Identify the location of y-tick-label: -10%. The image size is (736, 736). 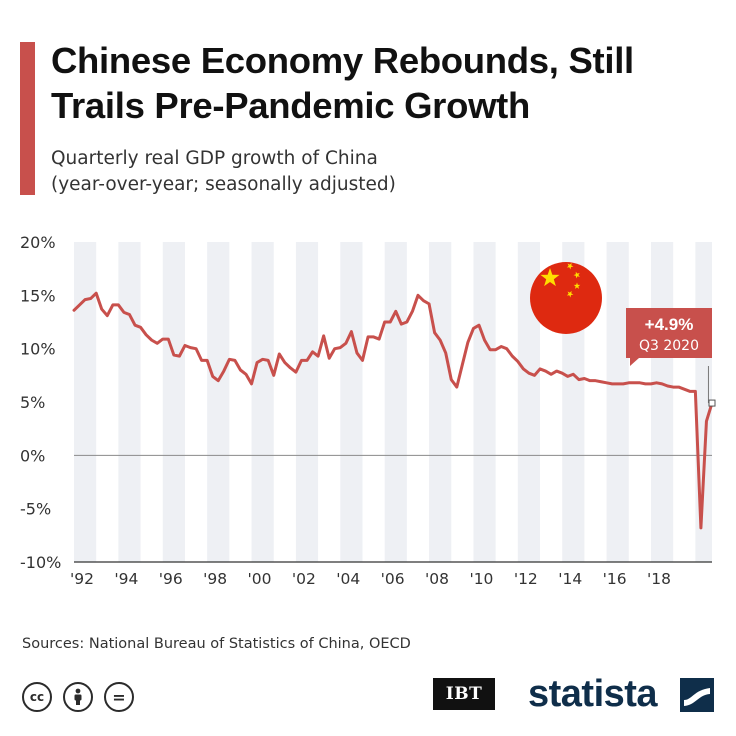
(40, 562).